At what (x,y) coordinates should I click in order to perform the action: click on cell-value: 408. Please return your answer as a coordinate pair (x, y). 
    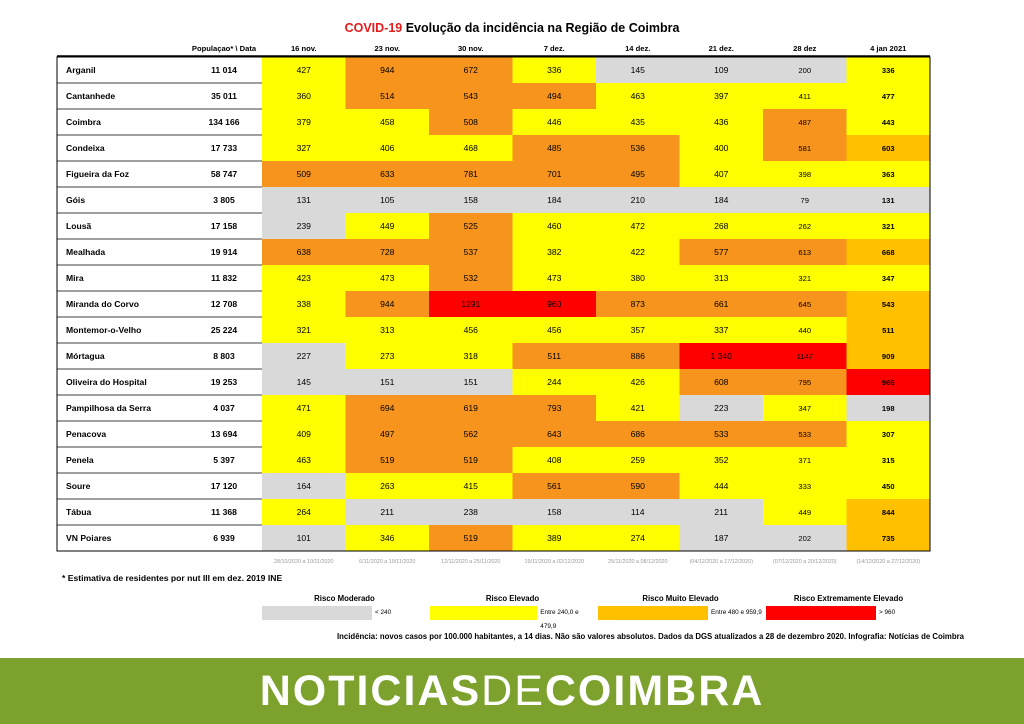
    Looking at the image, I should click on (554, 460).